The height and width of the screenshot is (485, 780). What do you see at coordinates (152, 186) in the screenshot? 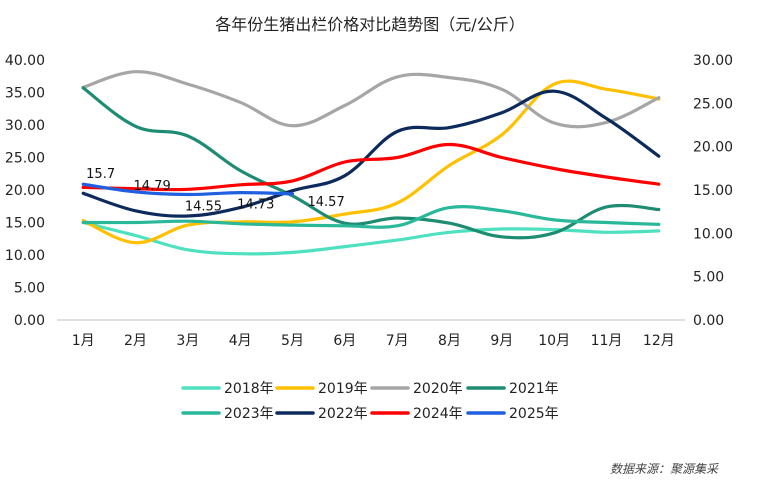
I see `data-label: 14.79` at bounding box center [152, 186].